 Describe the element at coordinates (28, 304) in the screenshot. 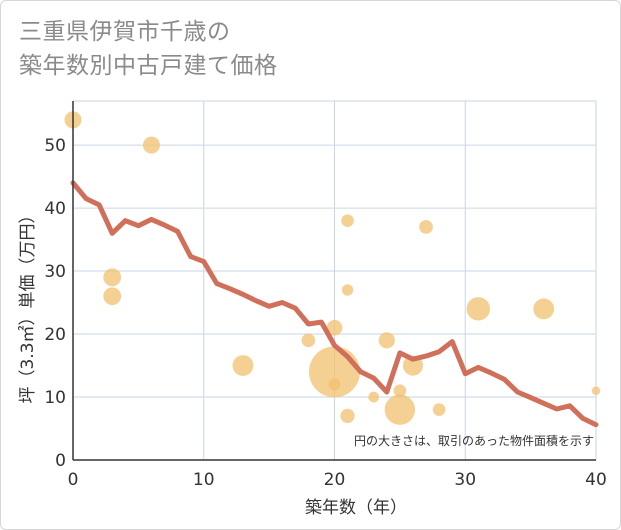

I see `y-axis-label: 坪（3.3㎡）単価（万円）` at that location.